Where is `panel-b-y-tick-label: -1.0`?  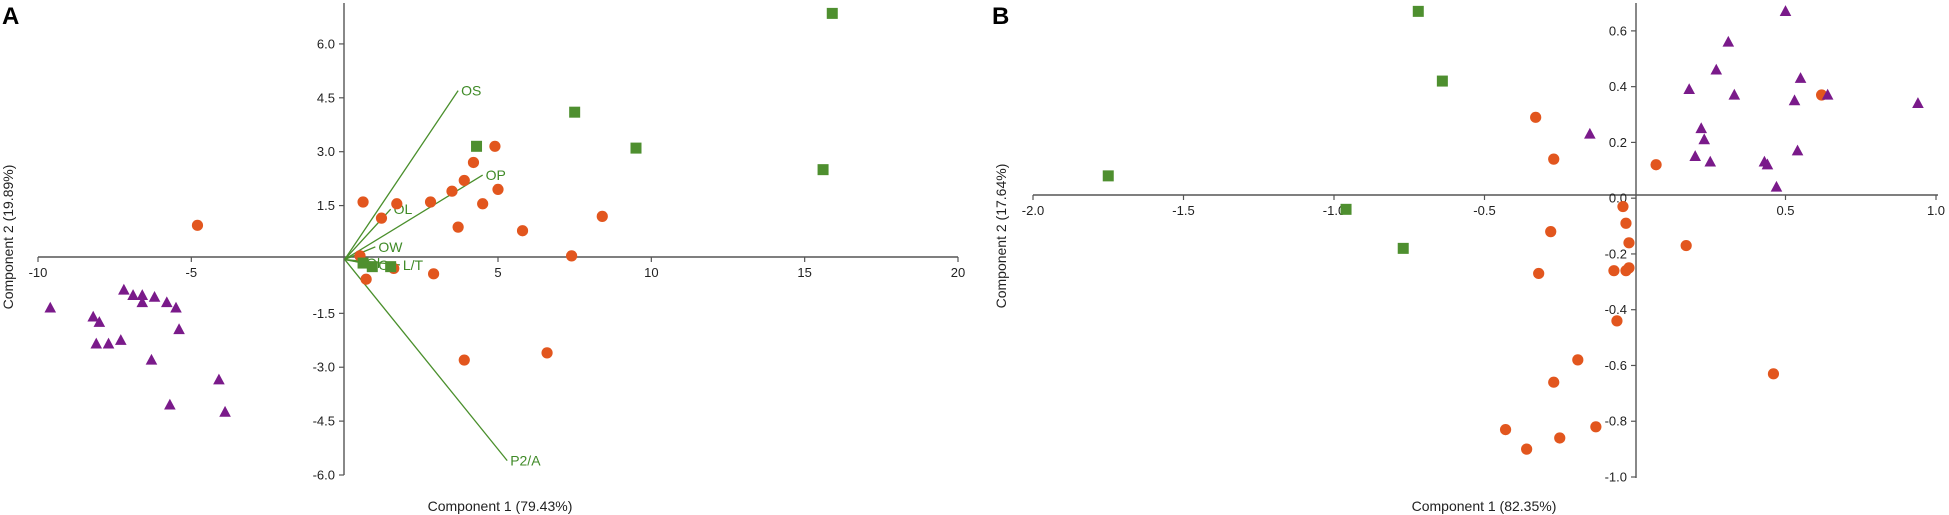 panel-b-y-tick-label: -1.0 is located at coordinates (1616, 477).